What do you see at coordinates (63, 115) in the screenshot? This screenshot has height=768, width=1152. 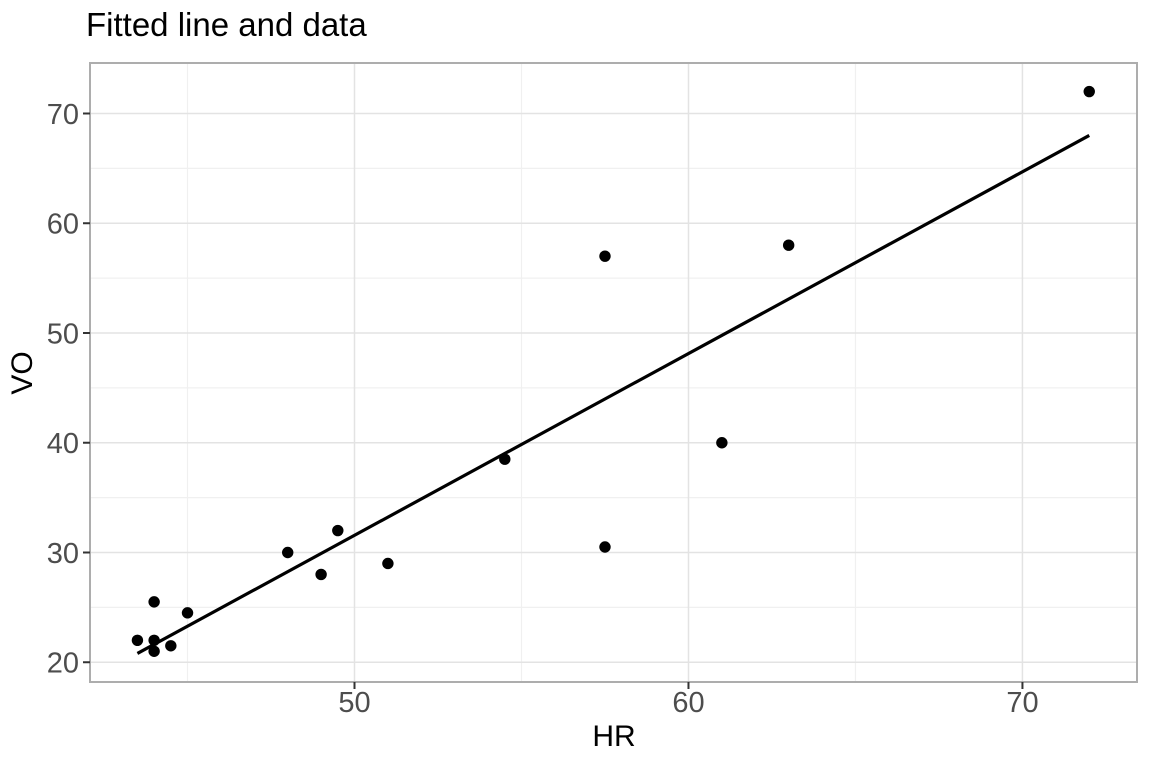 I see `y-tick-label: 70` at bounding box center [63, 115].